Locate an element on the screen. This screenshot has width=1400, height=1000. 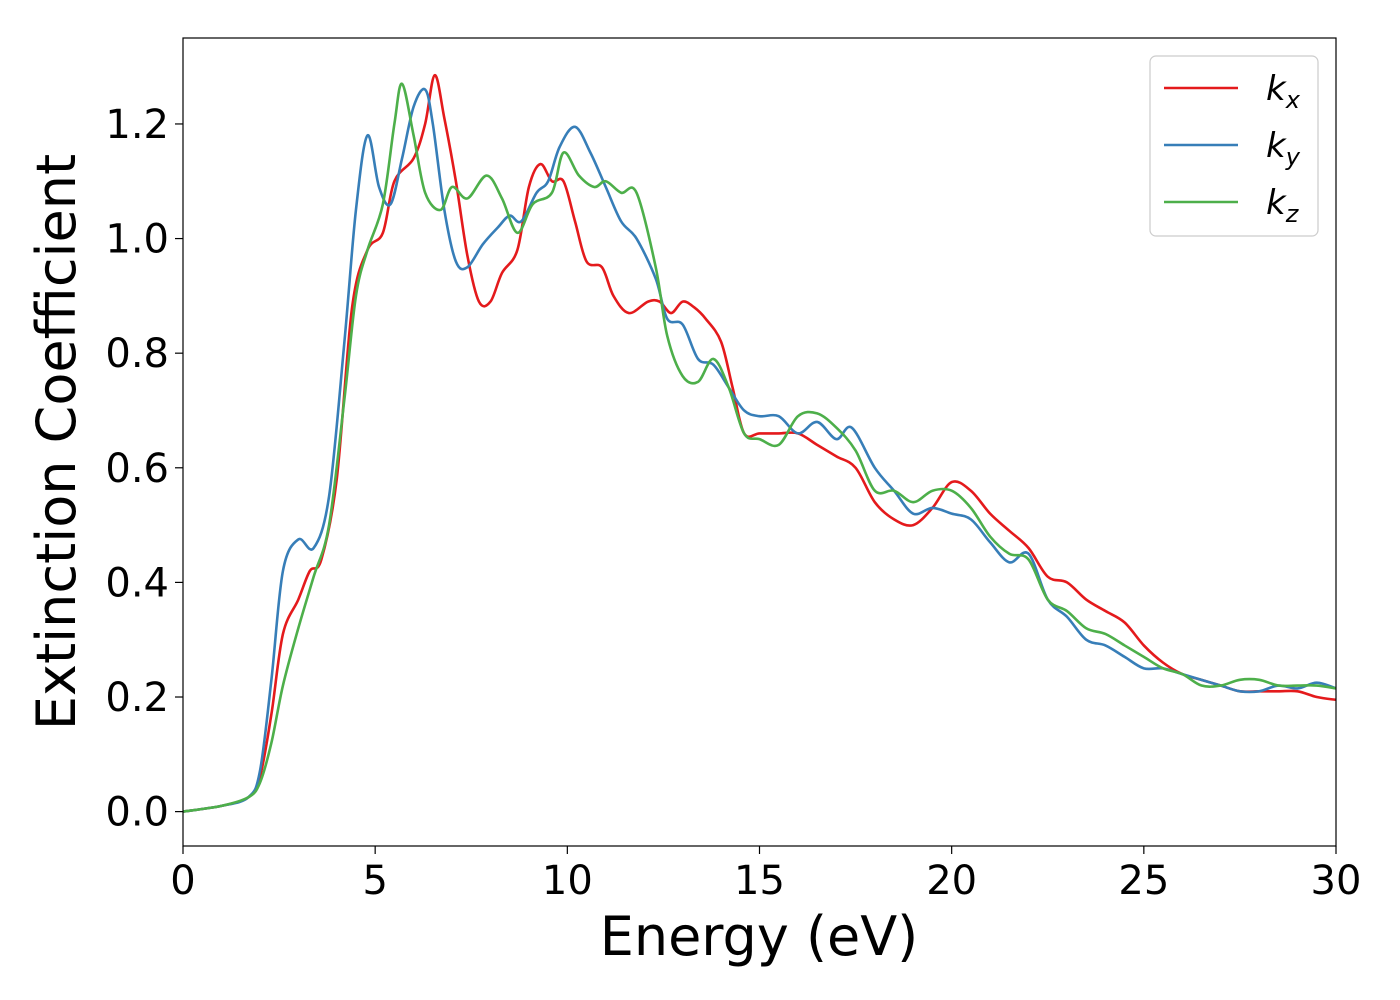
y-axis: 0.0 0.2 0.4 0.6 0.8 1.0 1.2 is located at coordinates (144, 469).